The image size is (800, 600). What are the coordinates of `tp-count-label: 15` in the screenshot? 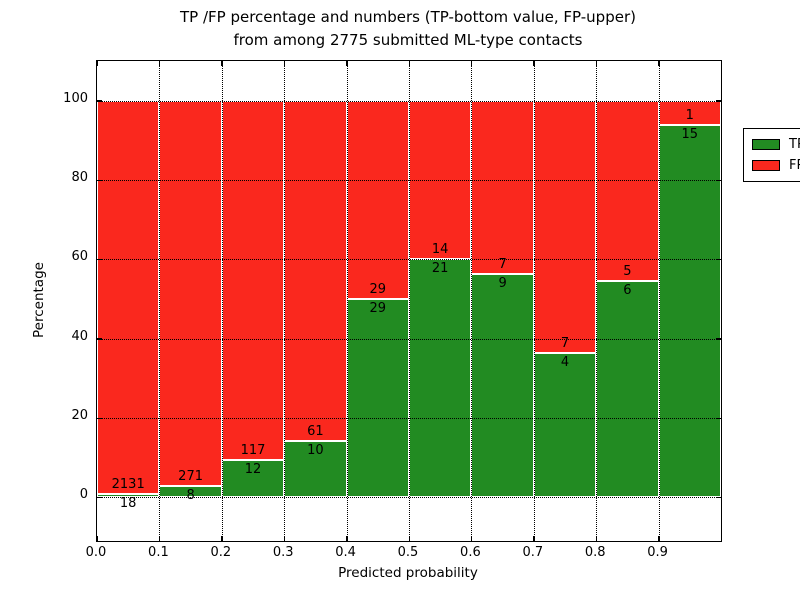 It's located at (690, 135).